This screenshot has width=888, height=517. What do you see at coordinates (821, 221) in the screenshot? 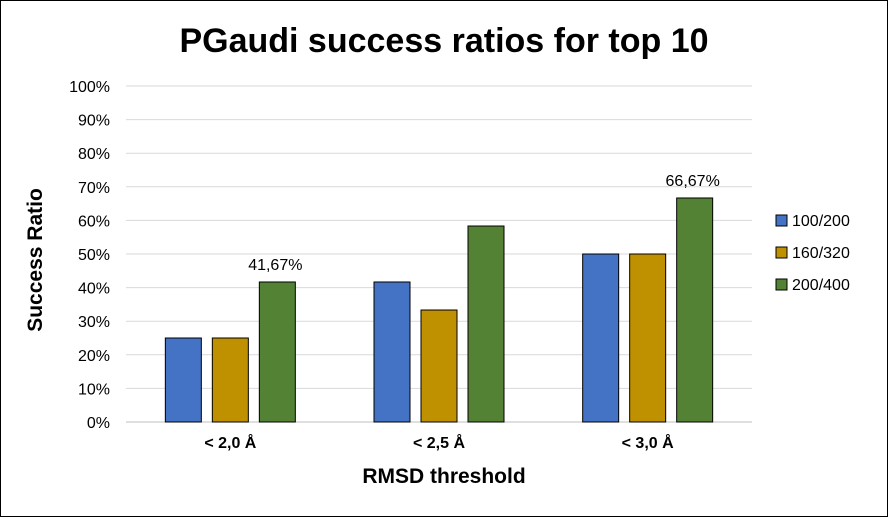
I see `legend-label: 100/200` at bounding box center [821, 221].